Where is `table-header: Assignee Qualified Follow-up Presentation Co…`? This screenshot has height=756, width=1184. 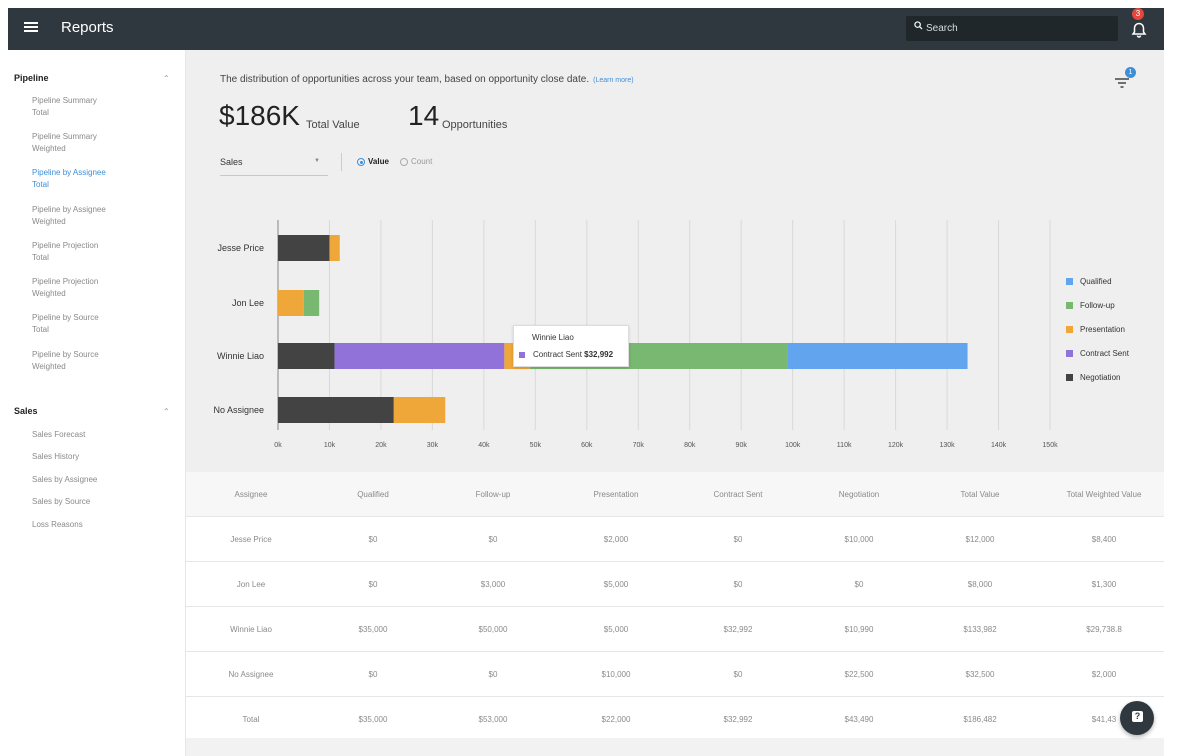 table-header: Assignee Qualified Follow-up Presentation Co… is located at coordinates (675, 494).